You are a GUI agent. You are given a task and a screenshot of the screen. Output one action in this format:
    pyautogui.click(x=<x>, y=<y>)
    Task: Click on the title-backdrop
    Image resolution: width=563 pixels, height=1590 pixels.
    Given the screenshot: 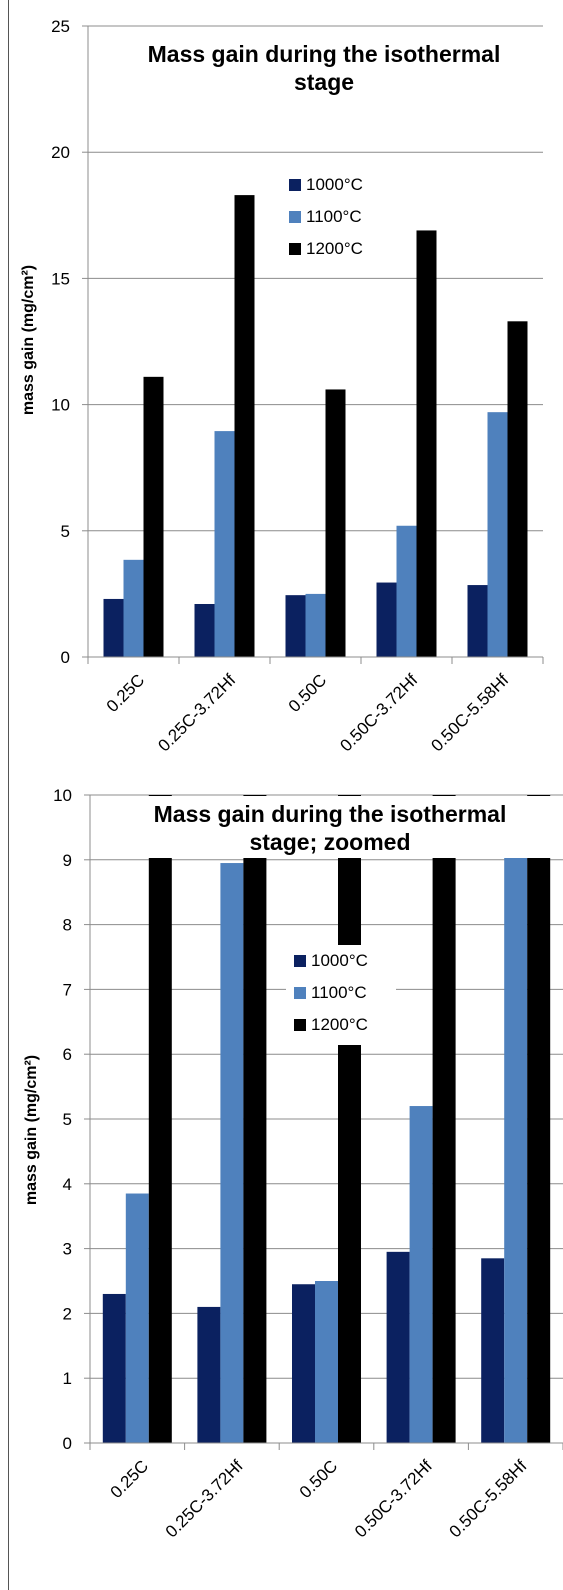 What is the action you would take?
    pyautogui.click(x=336, y=827)
    